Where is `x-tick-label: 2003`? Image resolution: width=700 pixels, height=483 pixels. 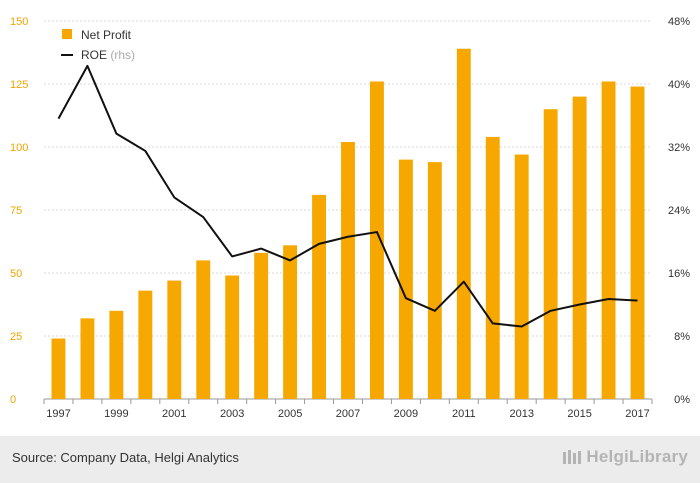 x-tick-label: 2003 is located at coordinates (232, 414).